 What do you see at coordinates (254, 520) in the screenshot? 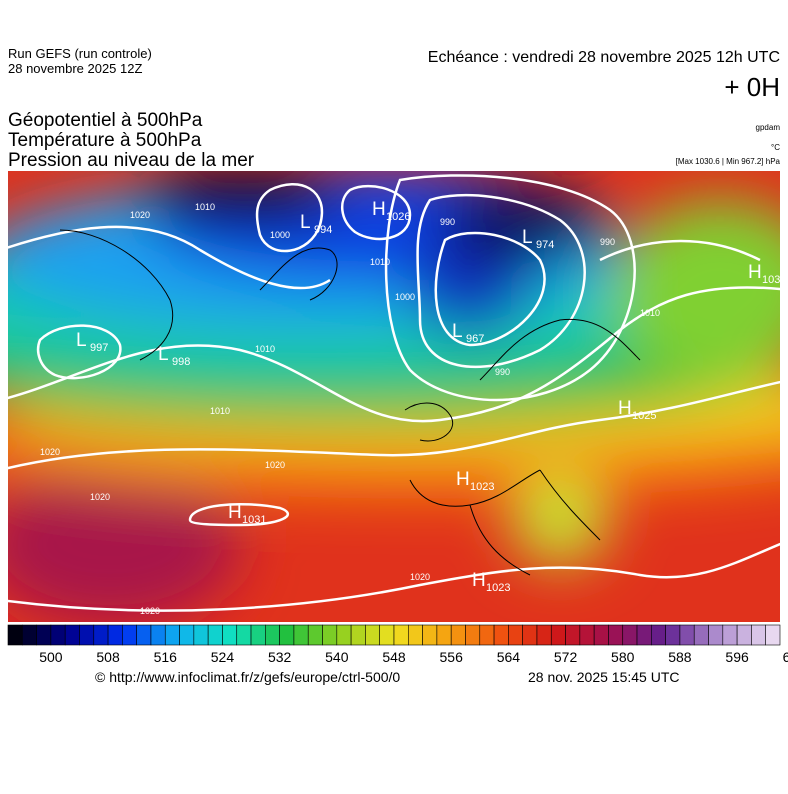
I see `center-value: 1031` at bounding box center [254, 520].